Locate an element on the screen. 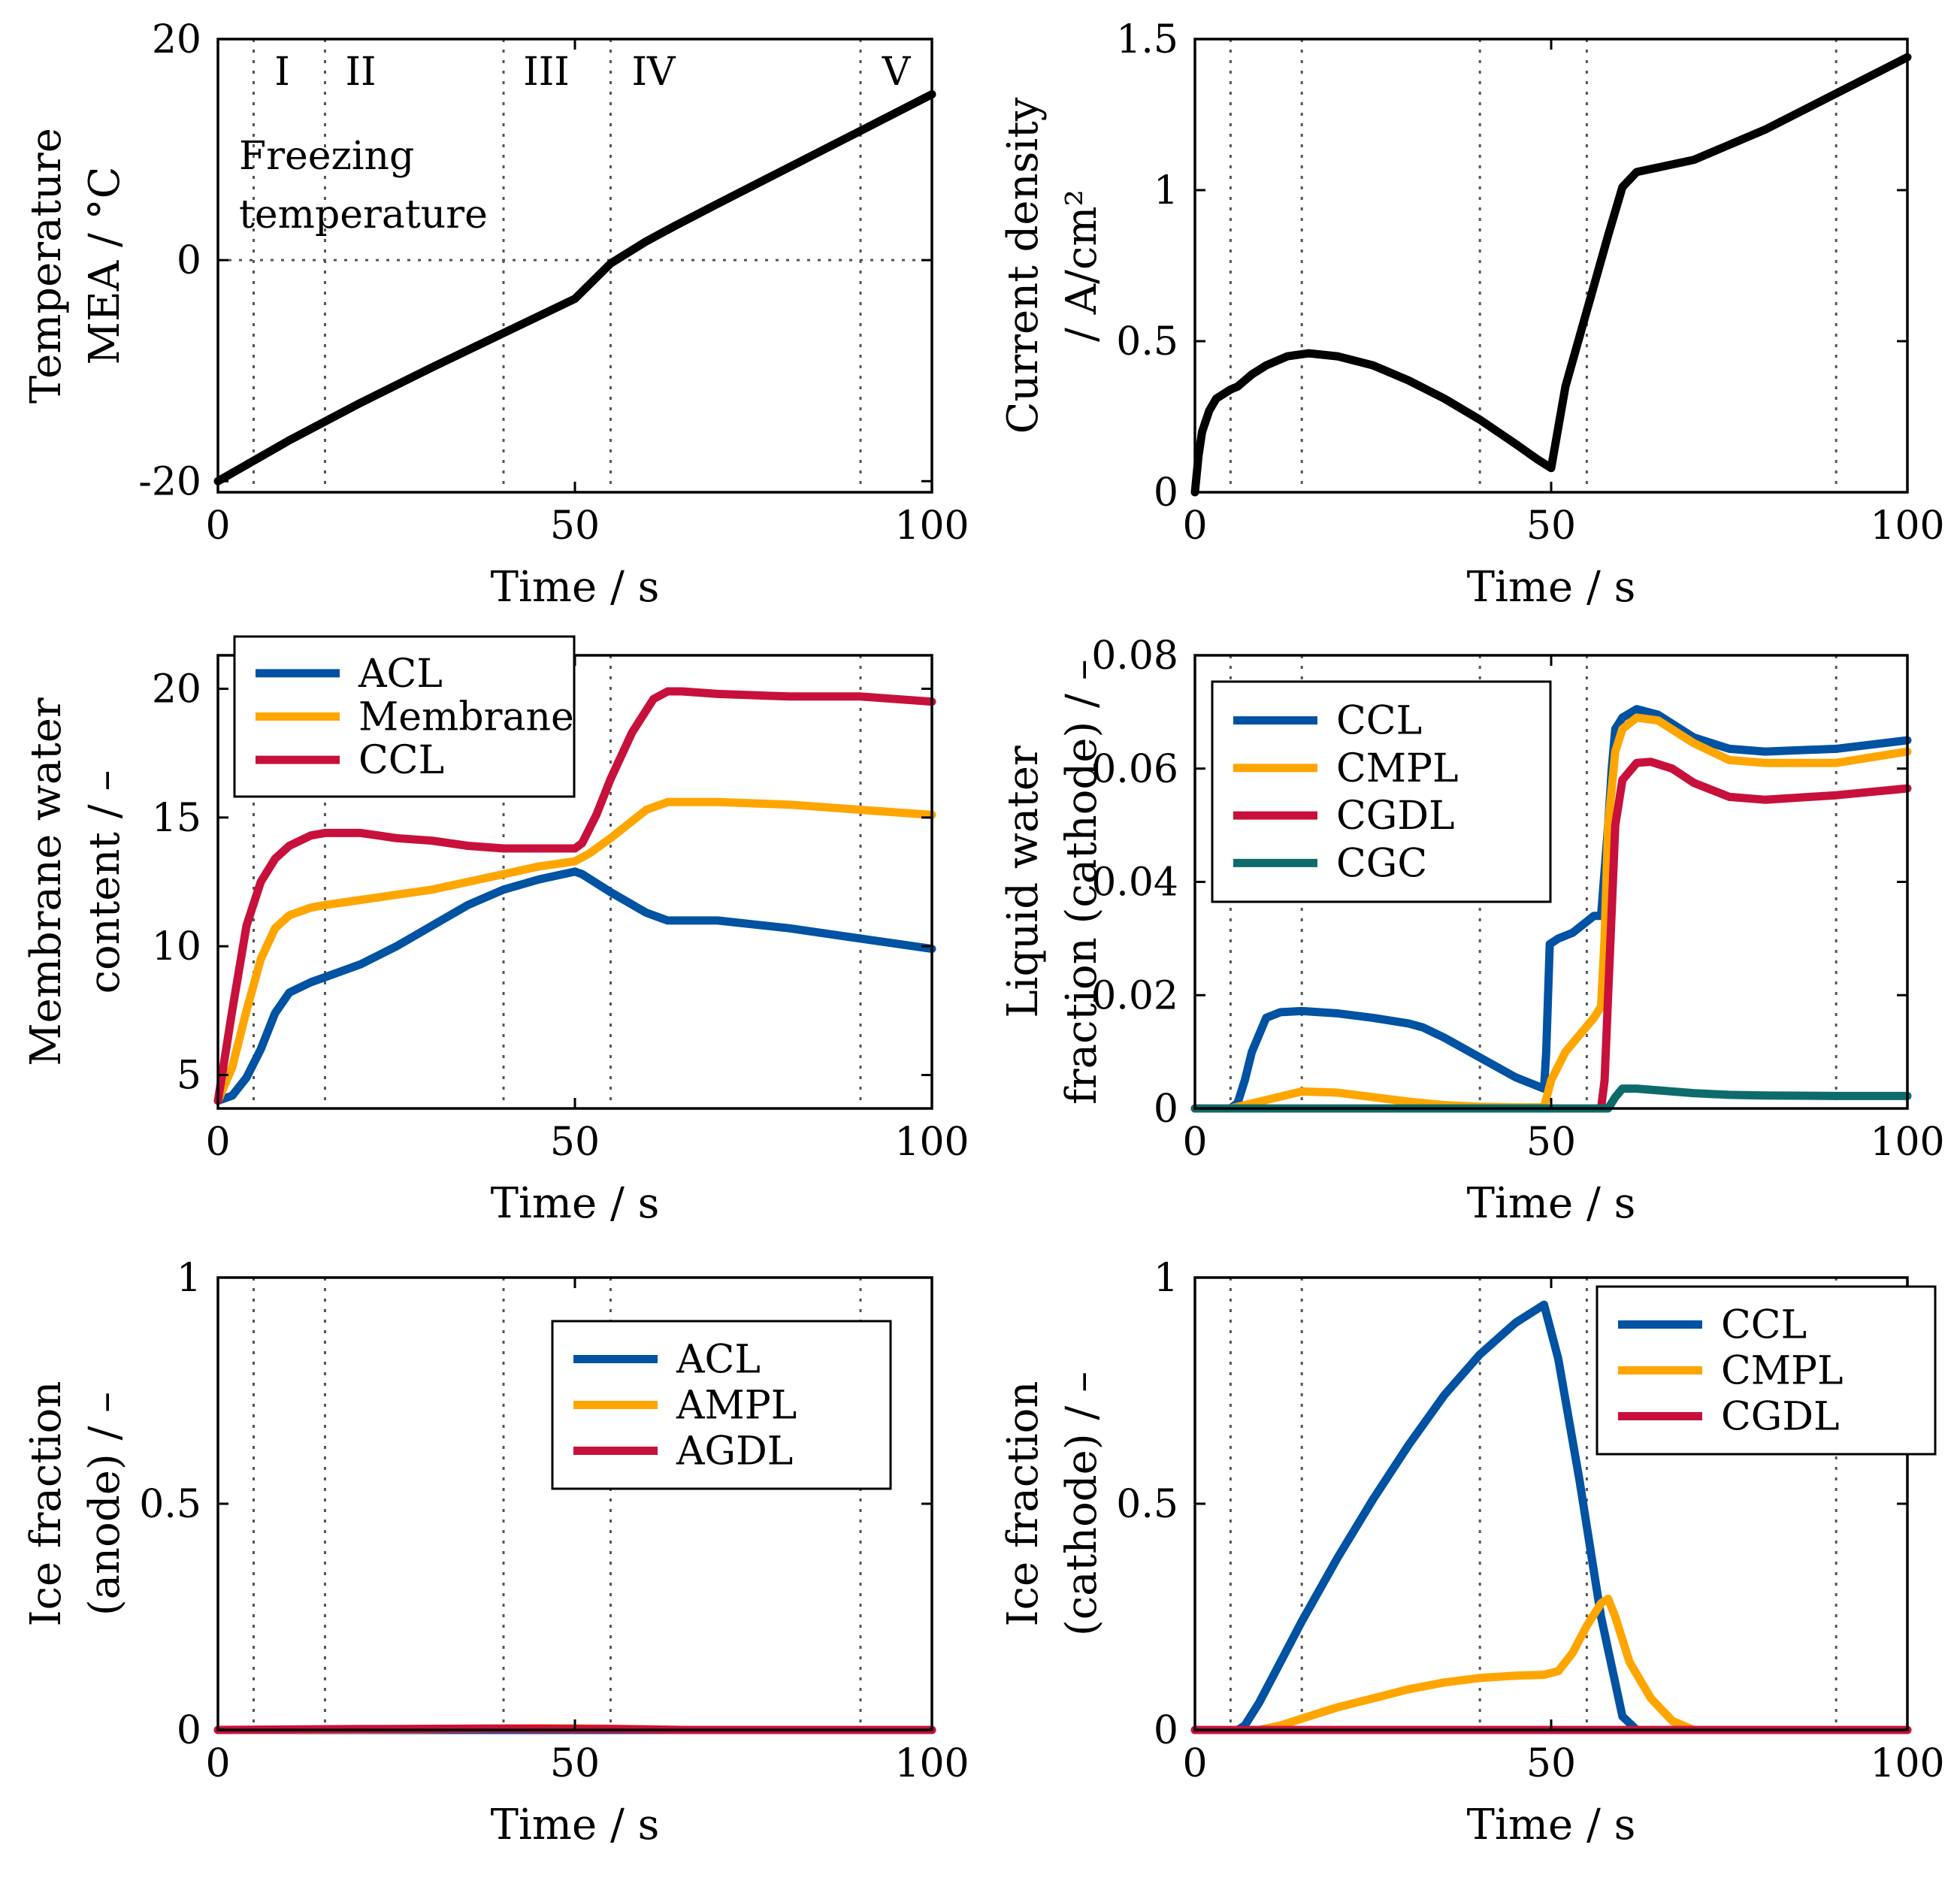  phase-label: II is located at coordinates (360, 72).